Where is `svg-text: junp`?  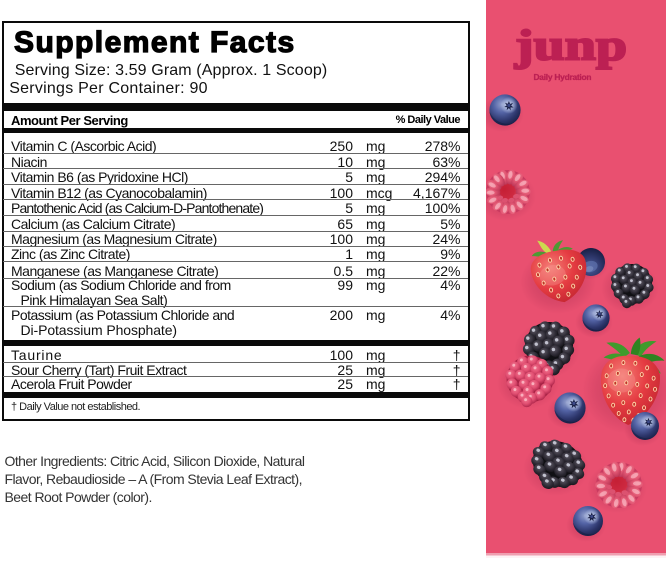 svg-text: junp is located at coordinates (570, 46).